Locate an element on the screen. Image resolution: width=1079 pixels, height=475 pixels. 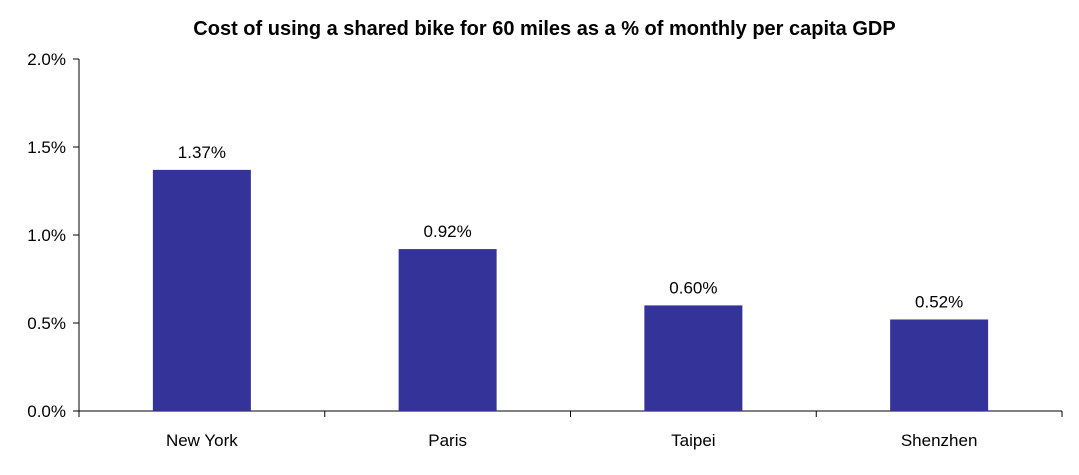
y-tick-label: 2.0% is located at coordinates (46, 59).